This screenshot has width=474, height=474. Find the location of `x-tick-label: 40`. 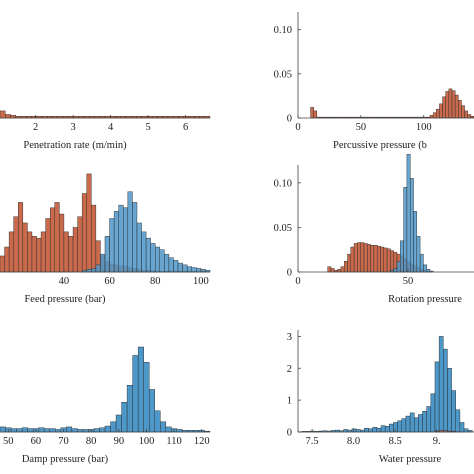

x-tick-label: 40 is located at coordinates (64, 281).